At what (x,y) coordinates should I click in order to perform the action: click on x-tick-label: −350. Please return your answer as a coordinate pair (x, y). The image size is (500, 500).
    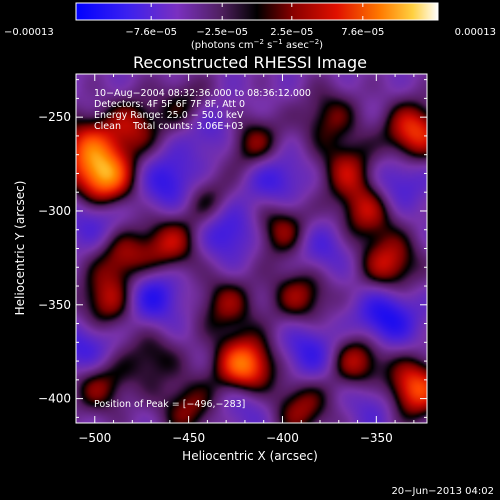
    Looking at the image, I should click on (376, 438).